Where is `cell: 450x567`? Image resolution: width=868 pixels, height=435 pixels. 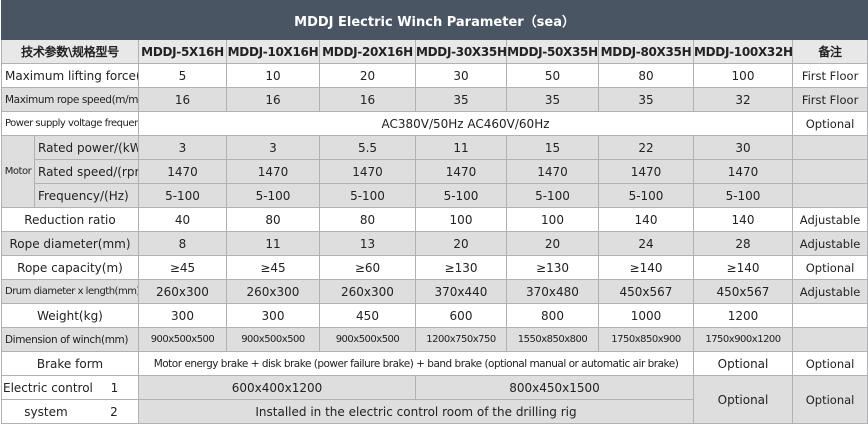 cell: 450x567 is located at coordinates (646, 291).